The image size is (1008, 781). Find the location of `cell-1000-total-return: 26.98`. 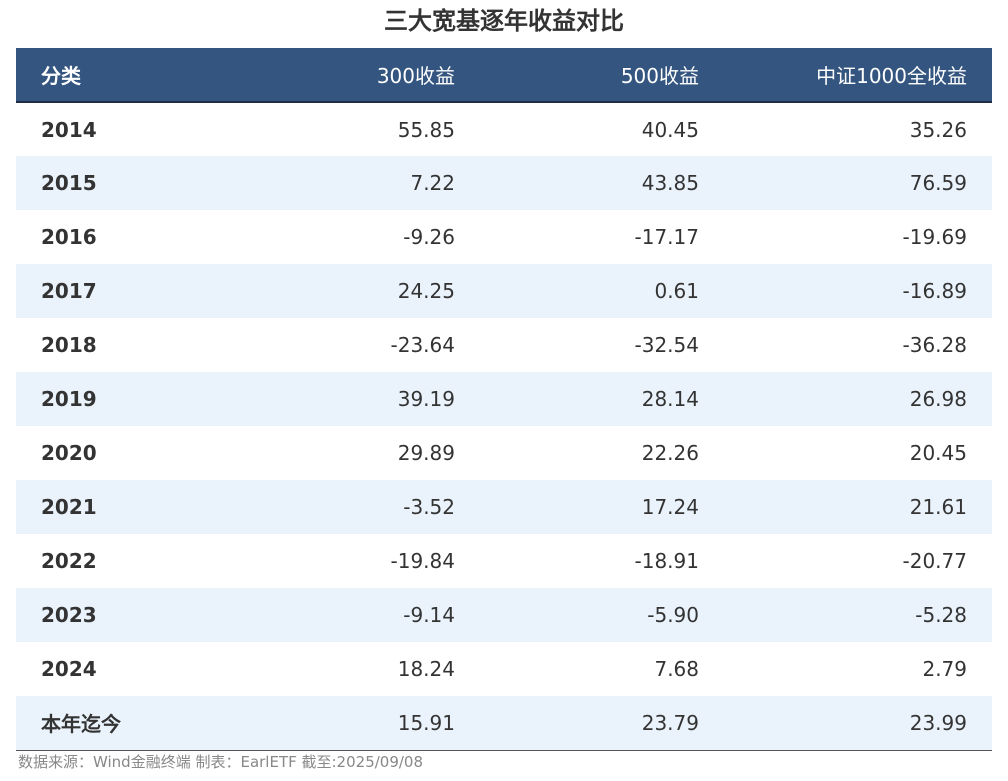

cell-1000-total-return: 26.98 is located at coordinates (938, 399).